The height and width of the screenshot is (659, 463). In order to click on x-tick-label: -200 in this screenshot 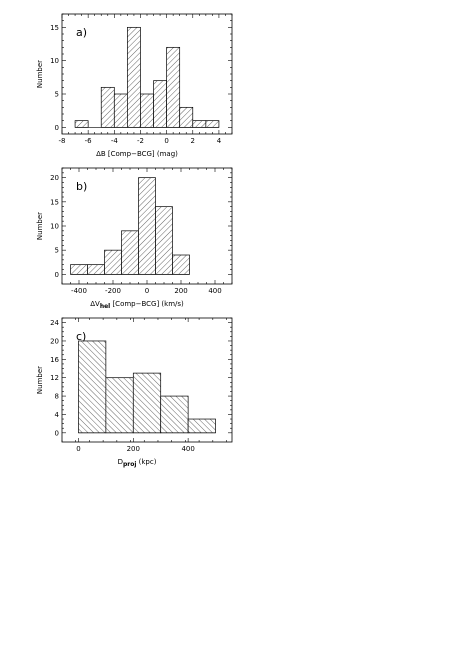, I will do `click(113, 291)`.